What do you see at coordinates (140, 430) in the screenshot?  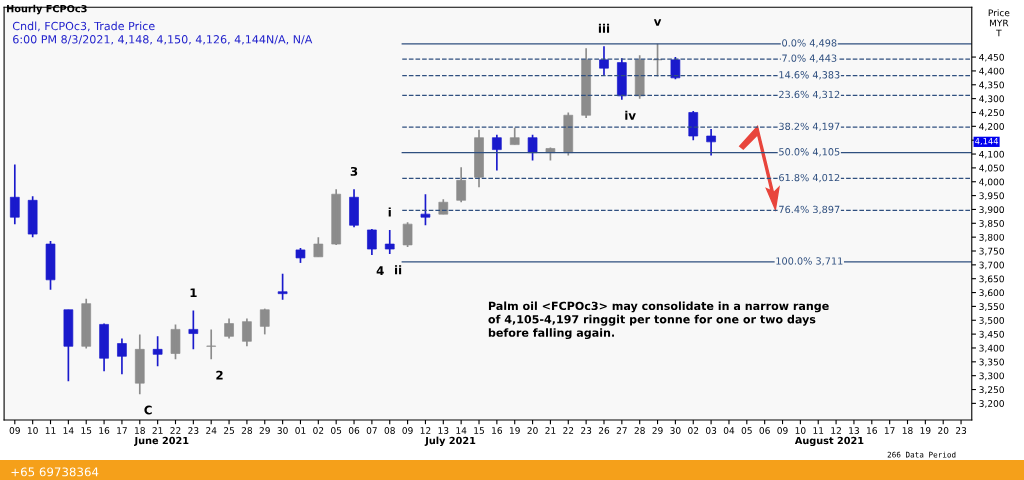 I see `x-tick-label: 18` at bounding box center [140, 430].